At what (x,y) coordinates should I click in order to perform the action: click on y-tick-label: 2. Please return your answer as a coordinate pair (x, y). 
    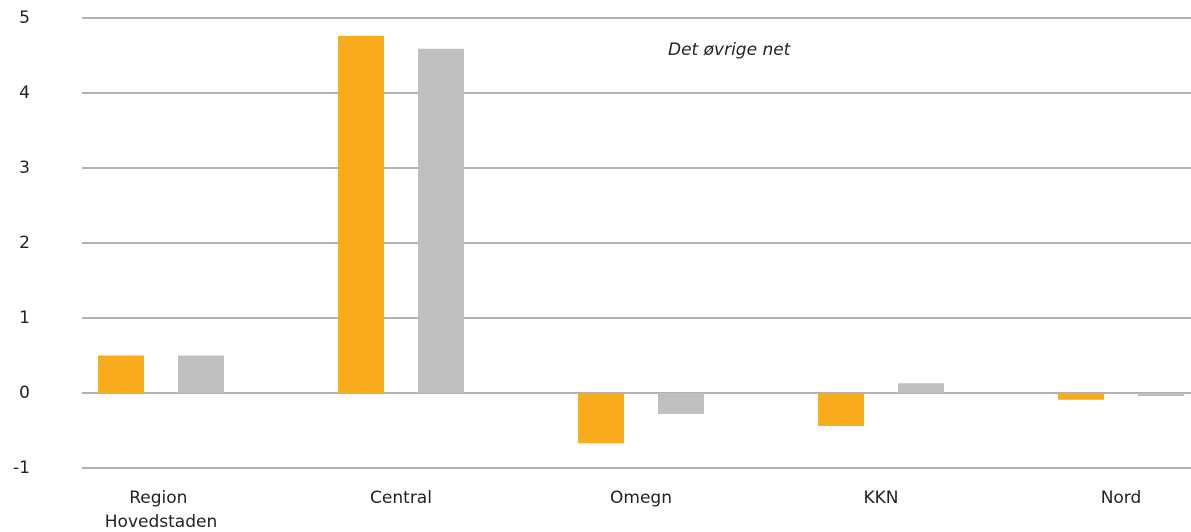
    Looking at the image, I should click on (24, 243).